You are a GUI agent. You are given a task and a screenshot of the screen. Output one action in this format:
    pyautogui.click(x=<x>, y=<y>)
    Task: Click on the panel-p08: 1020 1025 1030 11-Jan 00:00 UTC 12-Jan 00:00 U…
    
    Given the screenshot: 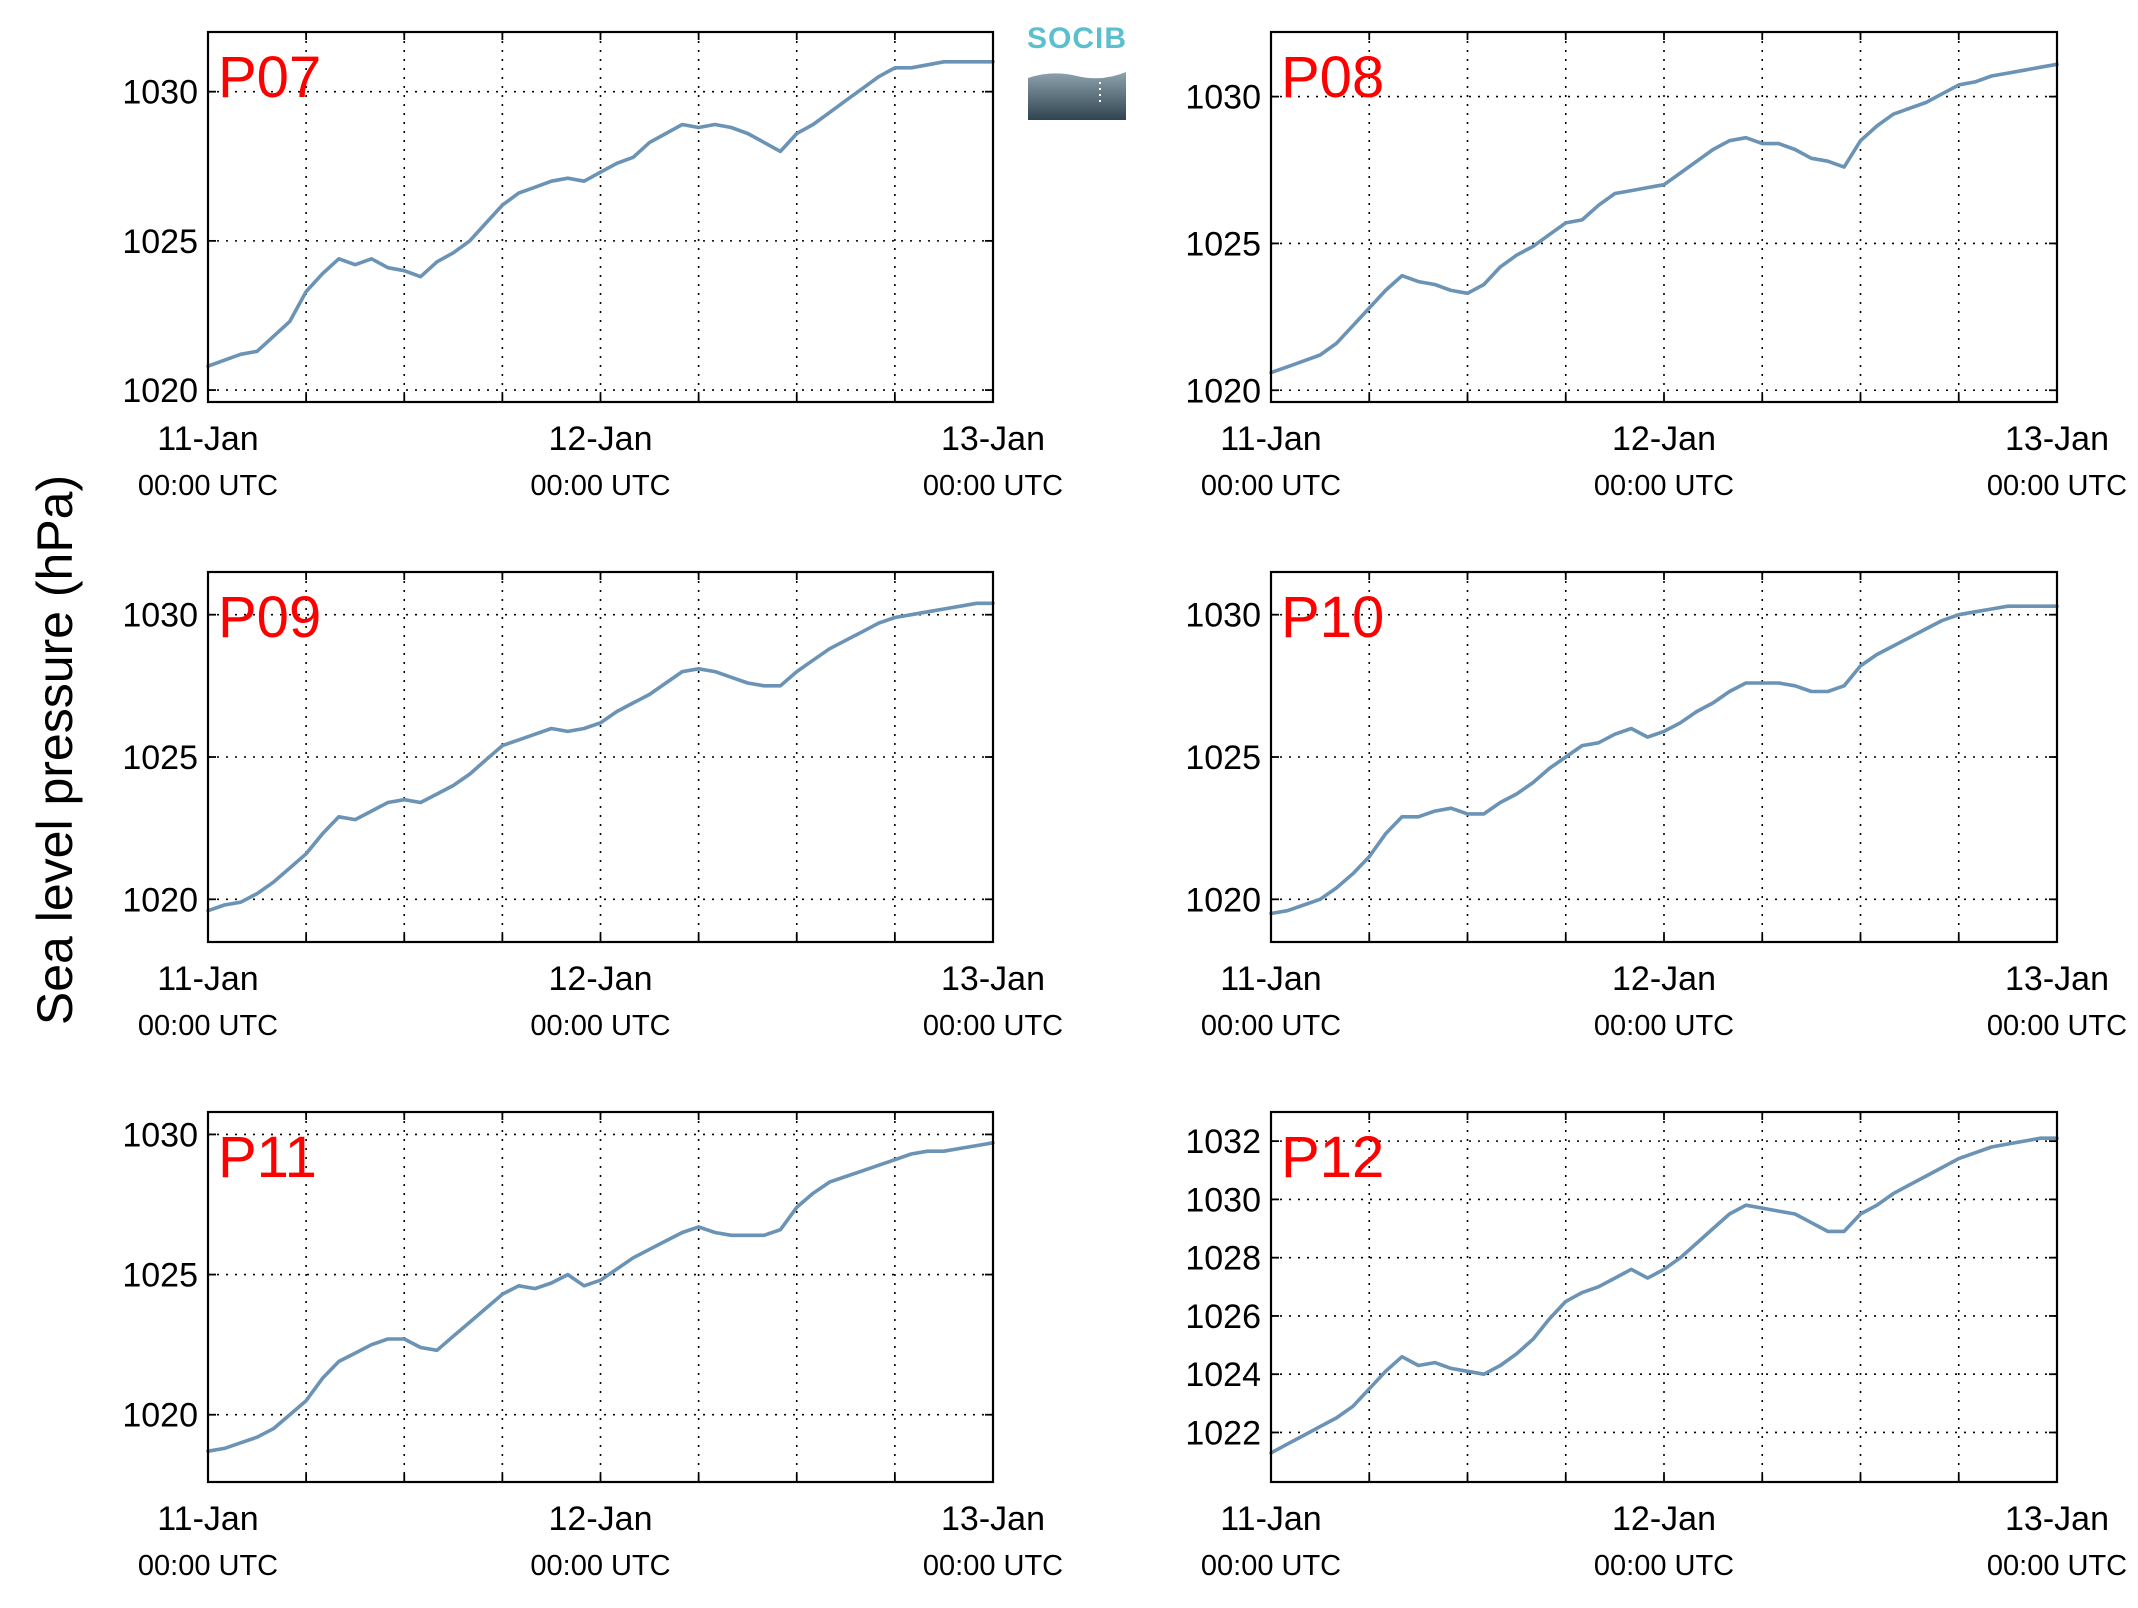 What is the action you would take?
    pyautogui.click(x=1656, y=266)
    